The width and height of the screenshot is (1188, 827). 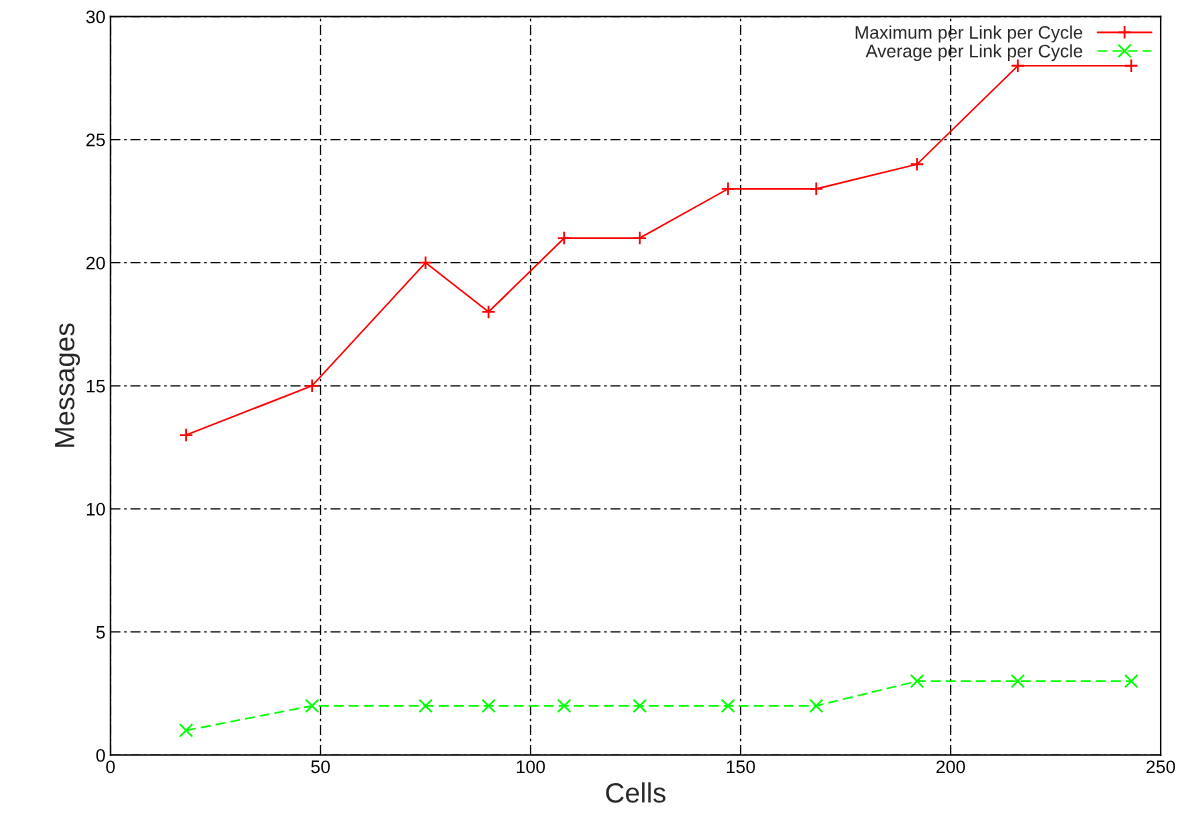 What do you see at coordinates (100, 755) in the screenshot?
I see `y-tick-label: 0` at bounding box center [100, 755].